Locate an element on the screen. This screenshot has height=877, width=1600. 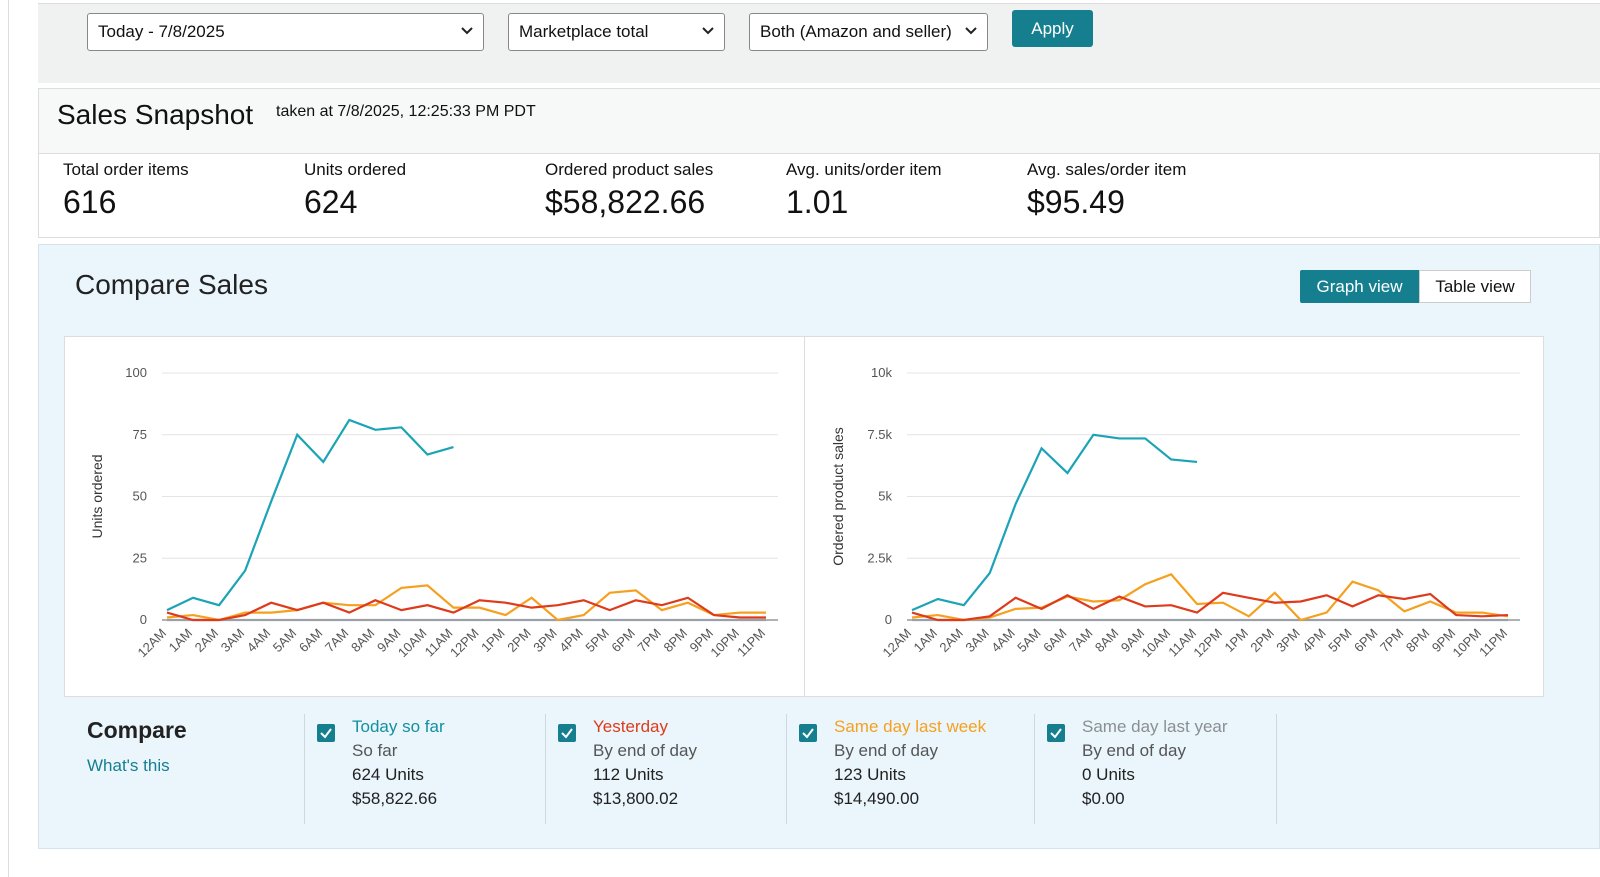
date-text: Today - 7/8/2025 is located at coordinates (161, 31).